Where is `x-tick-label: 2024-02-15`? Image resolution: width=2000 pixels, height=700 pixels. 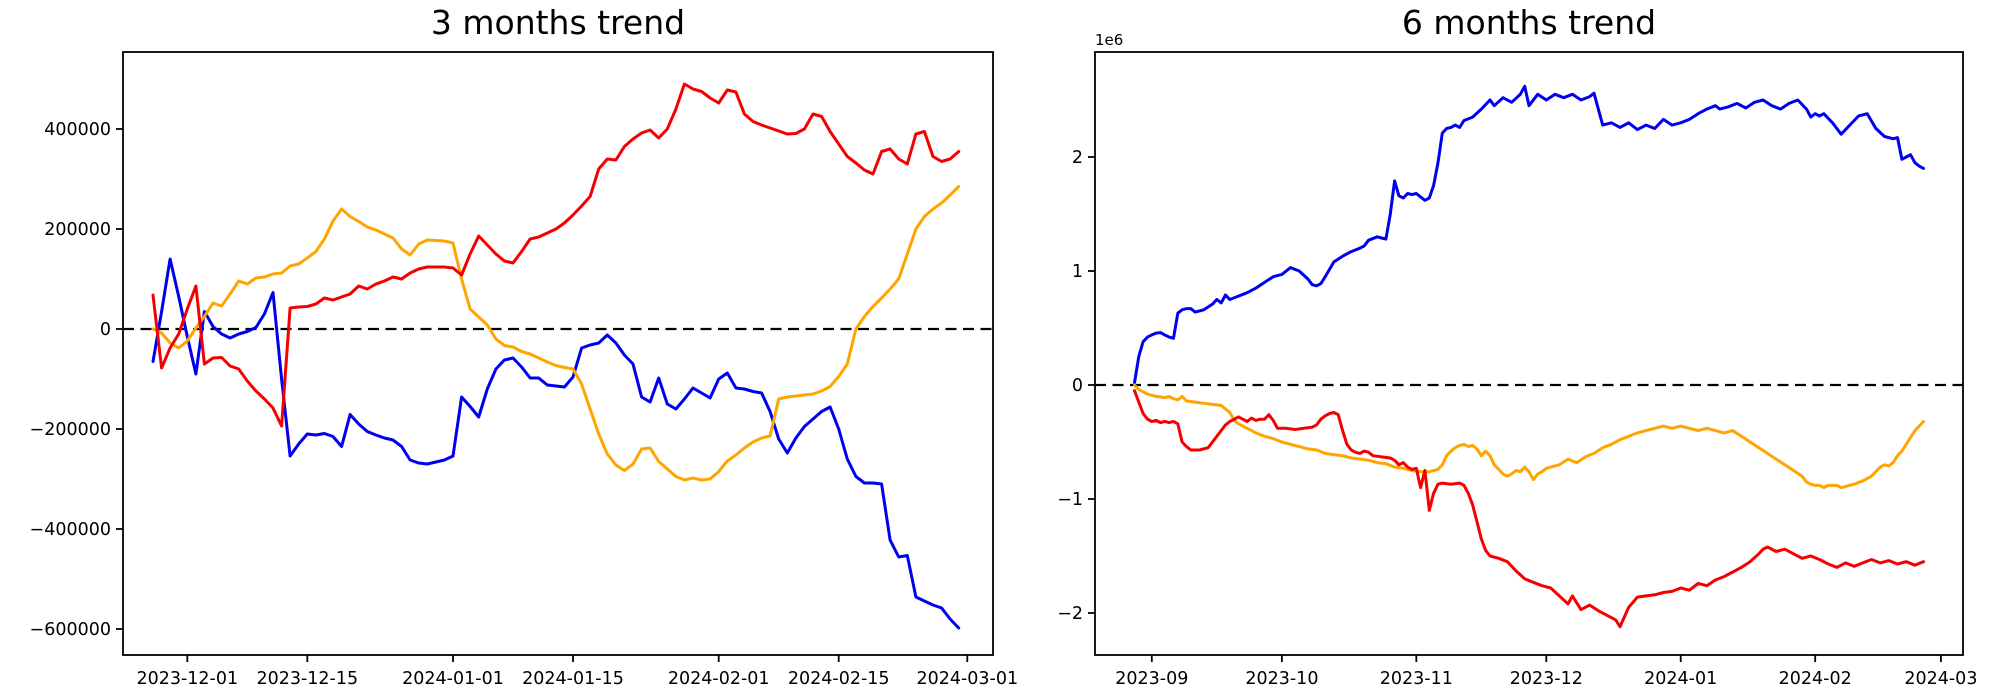 x-tick-label: 2024-02-15 is located at coordinates (839, 679).